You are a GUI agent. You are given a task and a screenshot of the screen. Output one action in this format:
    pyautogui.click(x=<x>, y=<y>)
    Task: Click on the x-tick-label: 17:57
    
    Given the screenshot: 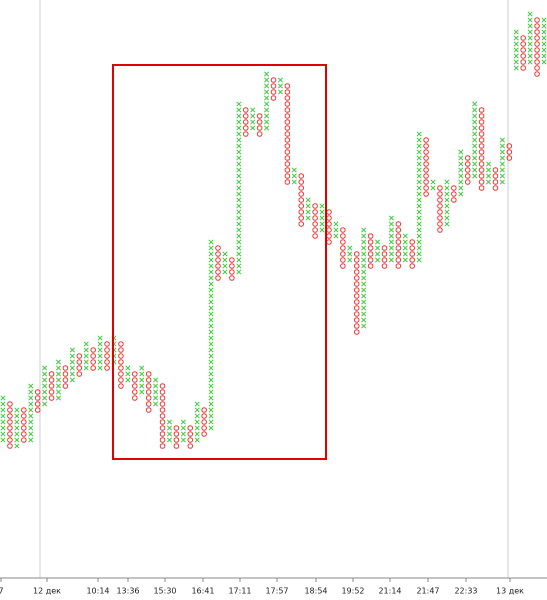 What is the action you would take?
    pyautogui.click(x=276, y=591)
    